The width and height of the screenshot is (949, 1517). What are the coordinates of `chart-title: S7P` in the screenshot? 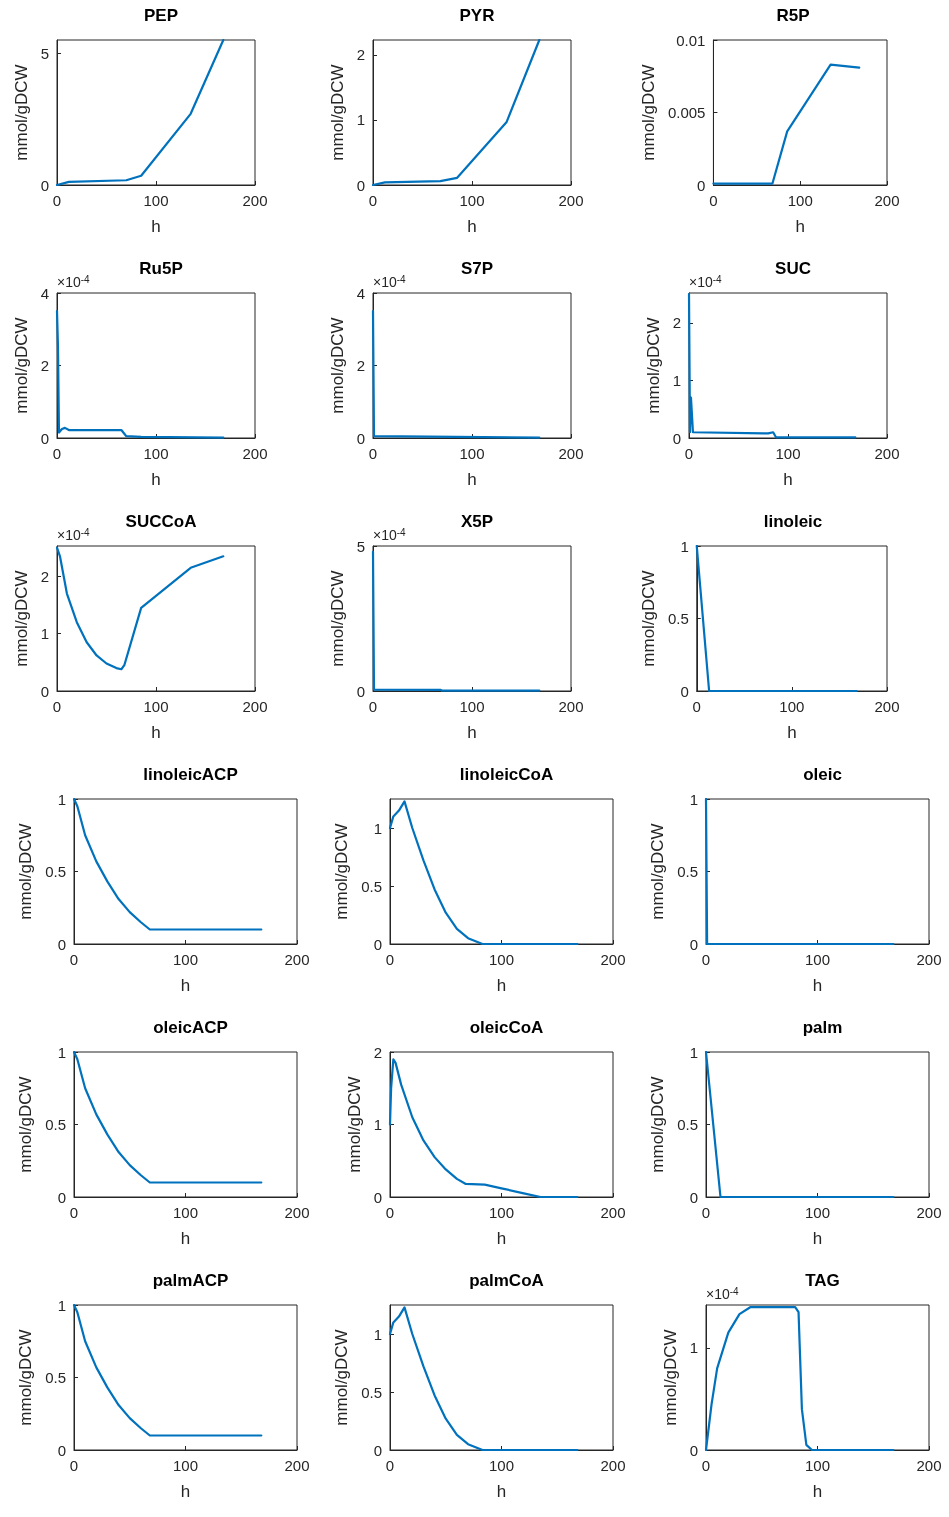 It's located at (477, 268).